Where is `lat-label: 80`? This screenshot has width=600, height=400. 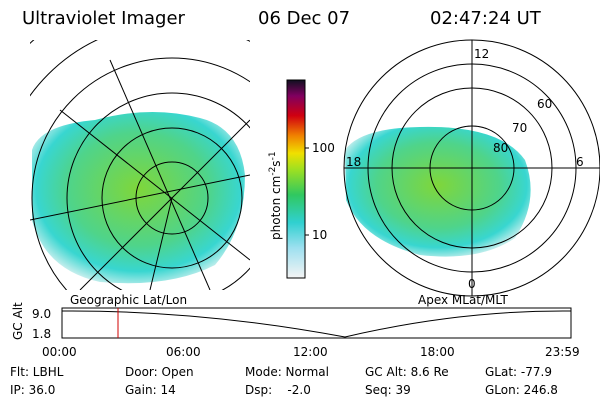 lat-label: 80 is located at coordinates (500, 148).